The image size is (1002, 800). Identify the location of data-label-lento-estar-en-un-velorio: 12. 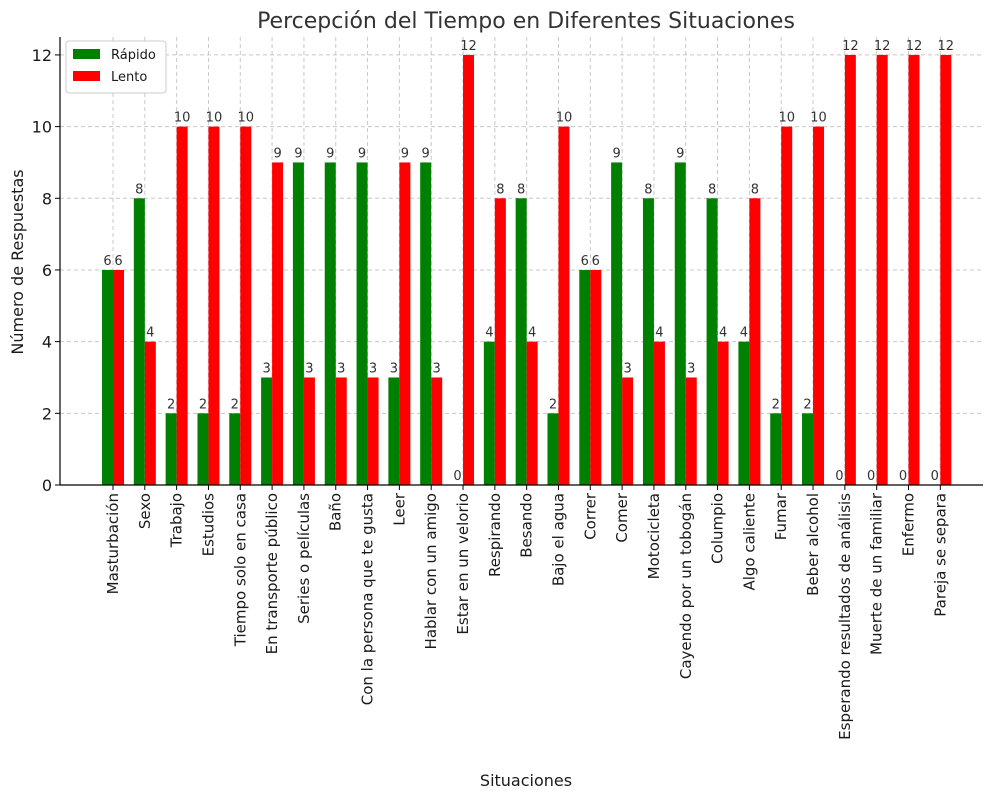
(468, 46).